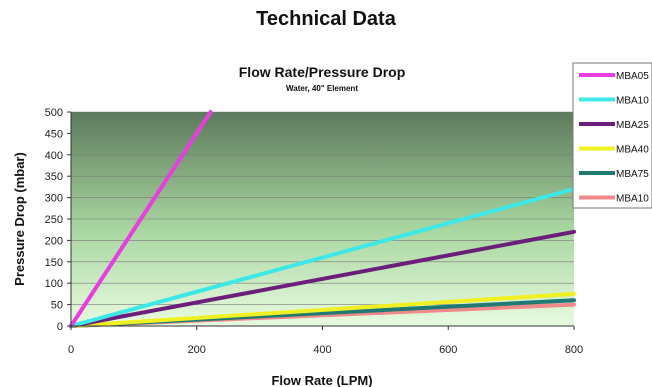  Describe the element at coordinates (632, 76) in the screenshot. I see `legend-label: MBA05` at that location.